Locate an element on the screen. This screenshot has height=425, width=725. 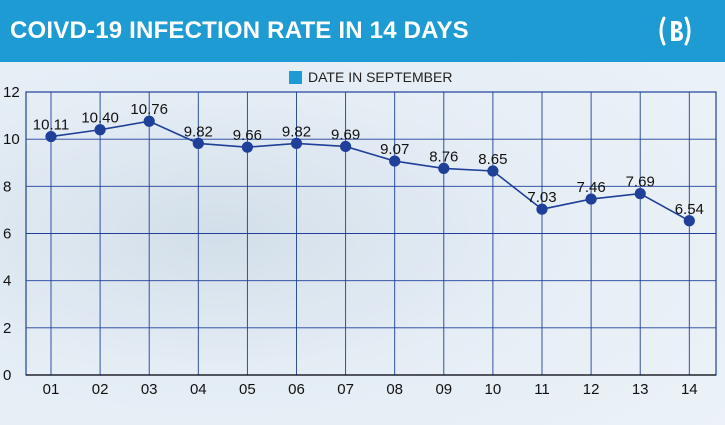
y-tick-label: 2 is located at coordinates (7, 328).